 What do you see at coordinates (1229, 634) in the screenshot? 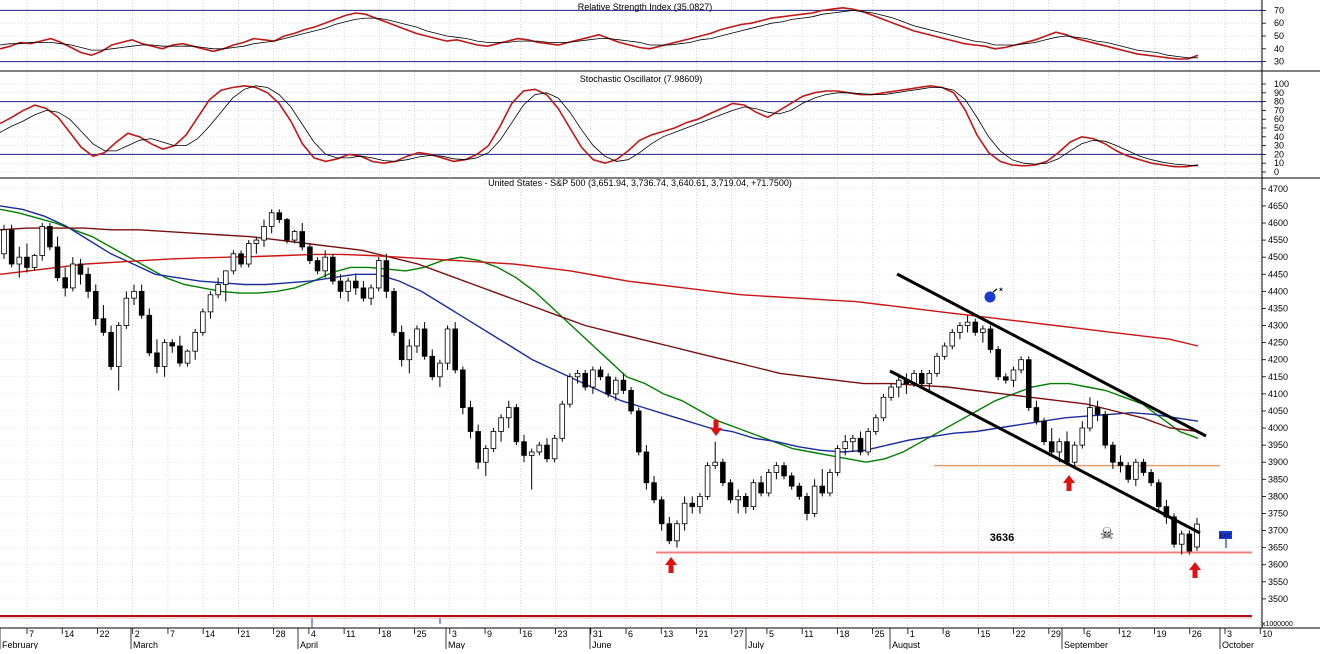
I see `x-tick-label: 3` at bounding box center [1229, 634].